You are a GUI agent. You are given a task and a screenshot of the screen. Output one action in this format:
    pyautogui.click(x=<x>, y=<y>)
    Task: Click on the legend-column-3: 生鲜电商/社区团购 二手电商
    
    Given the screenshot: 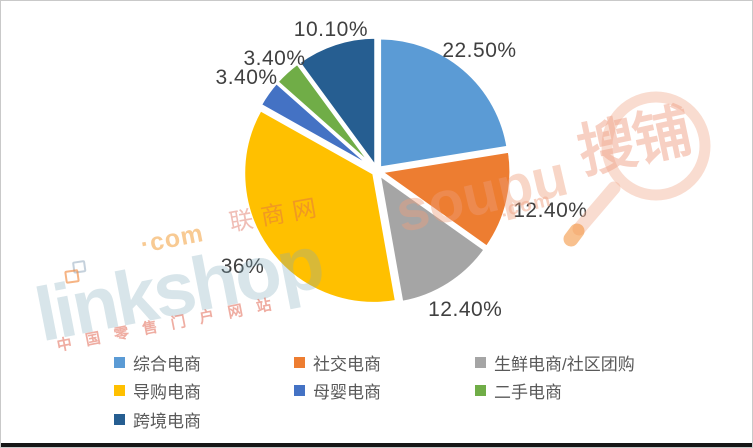 What is the action you would take?
    pyautogui.click(x=555, y=376)
    